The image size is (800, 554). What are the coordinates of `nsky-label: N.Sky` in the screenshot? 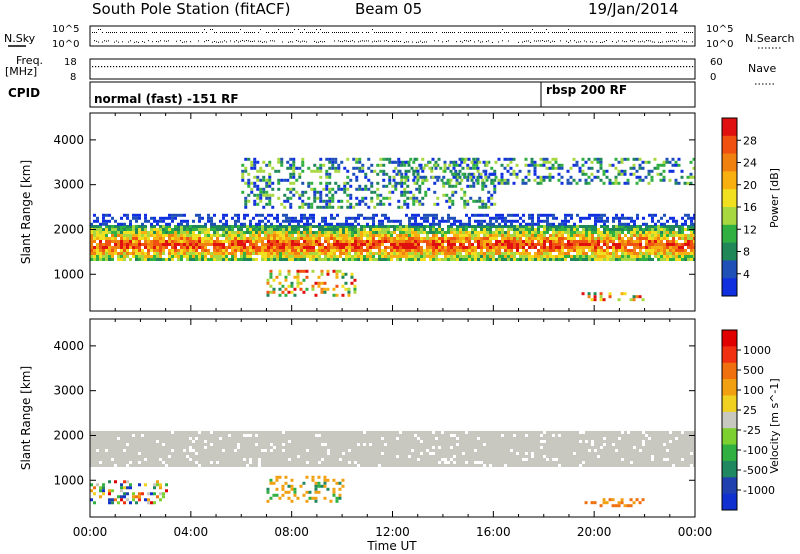 It's located at (20, 38).